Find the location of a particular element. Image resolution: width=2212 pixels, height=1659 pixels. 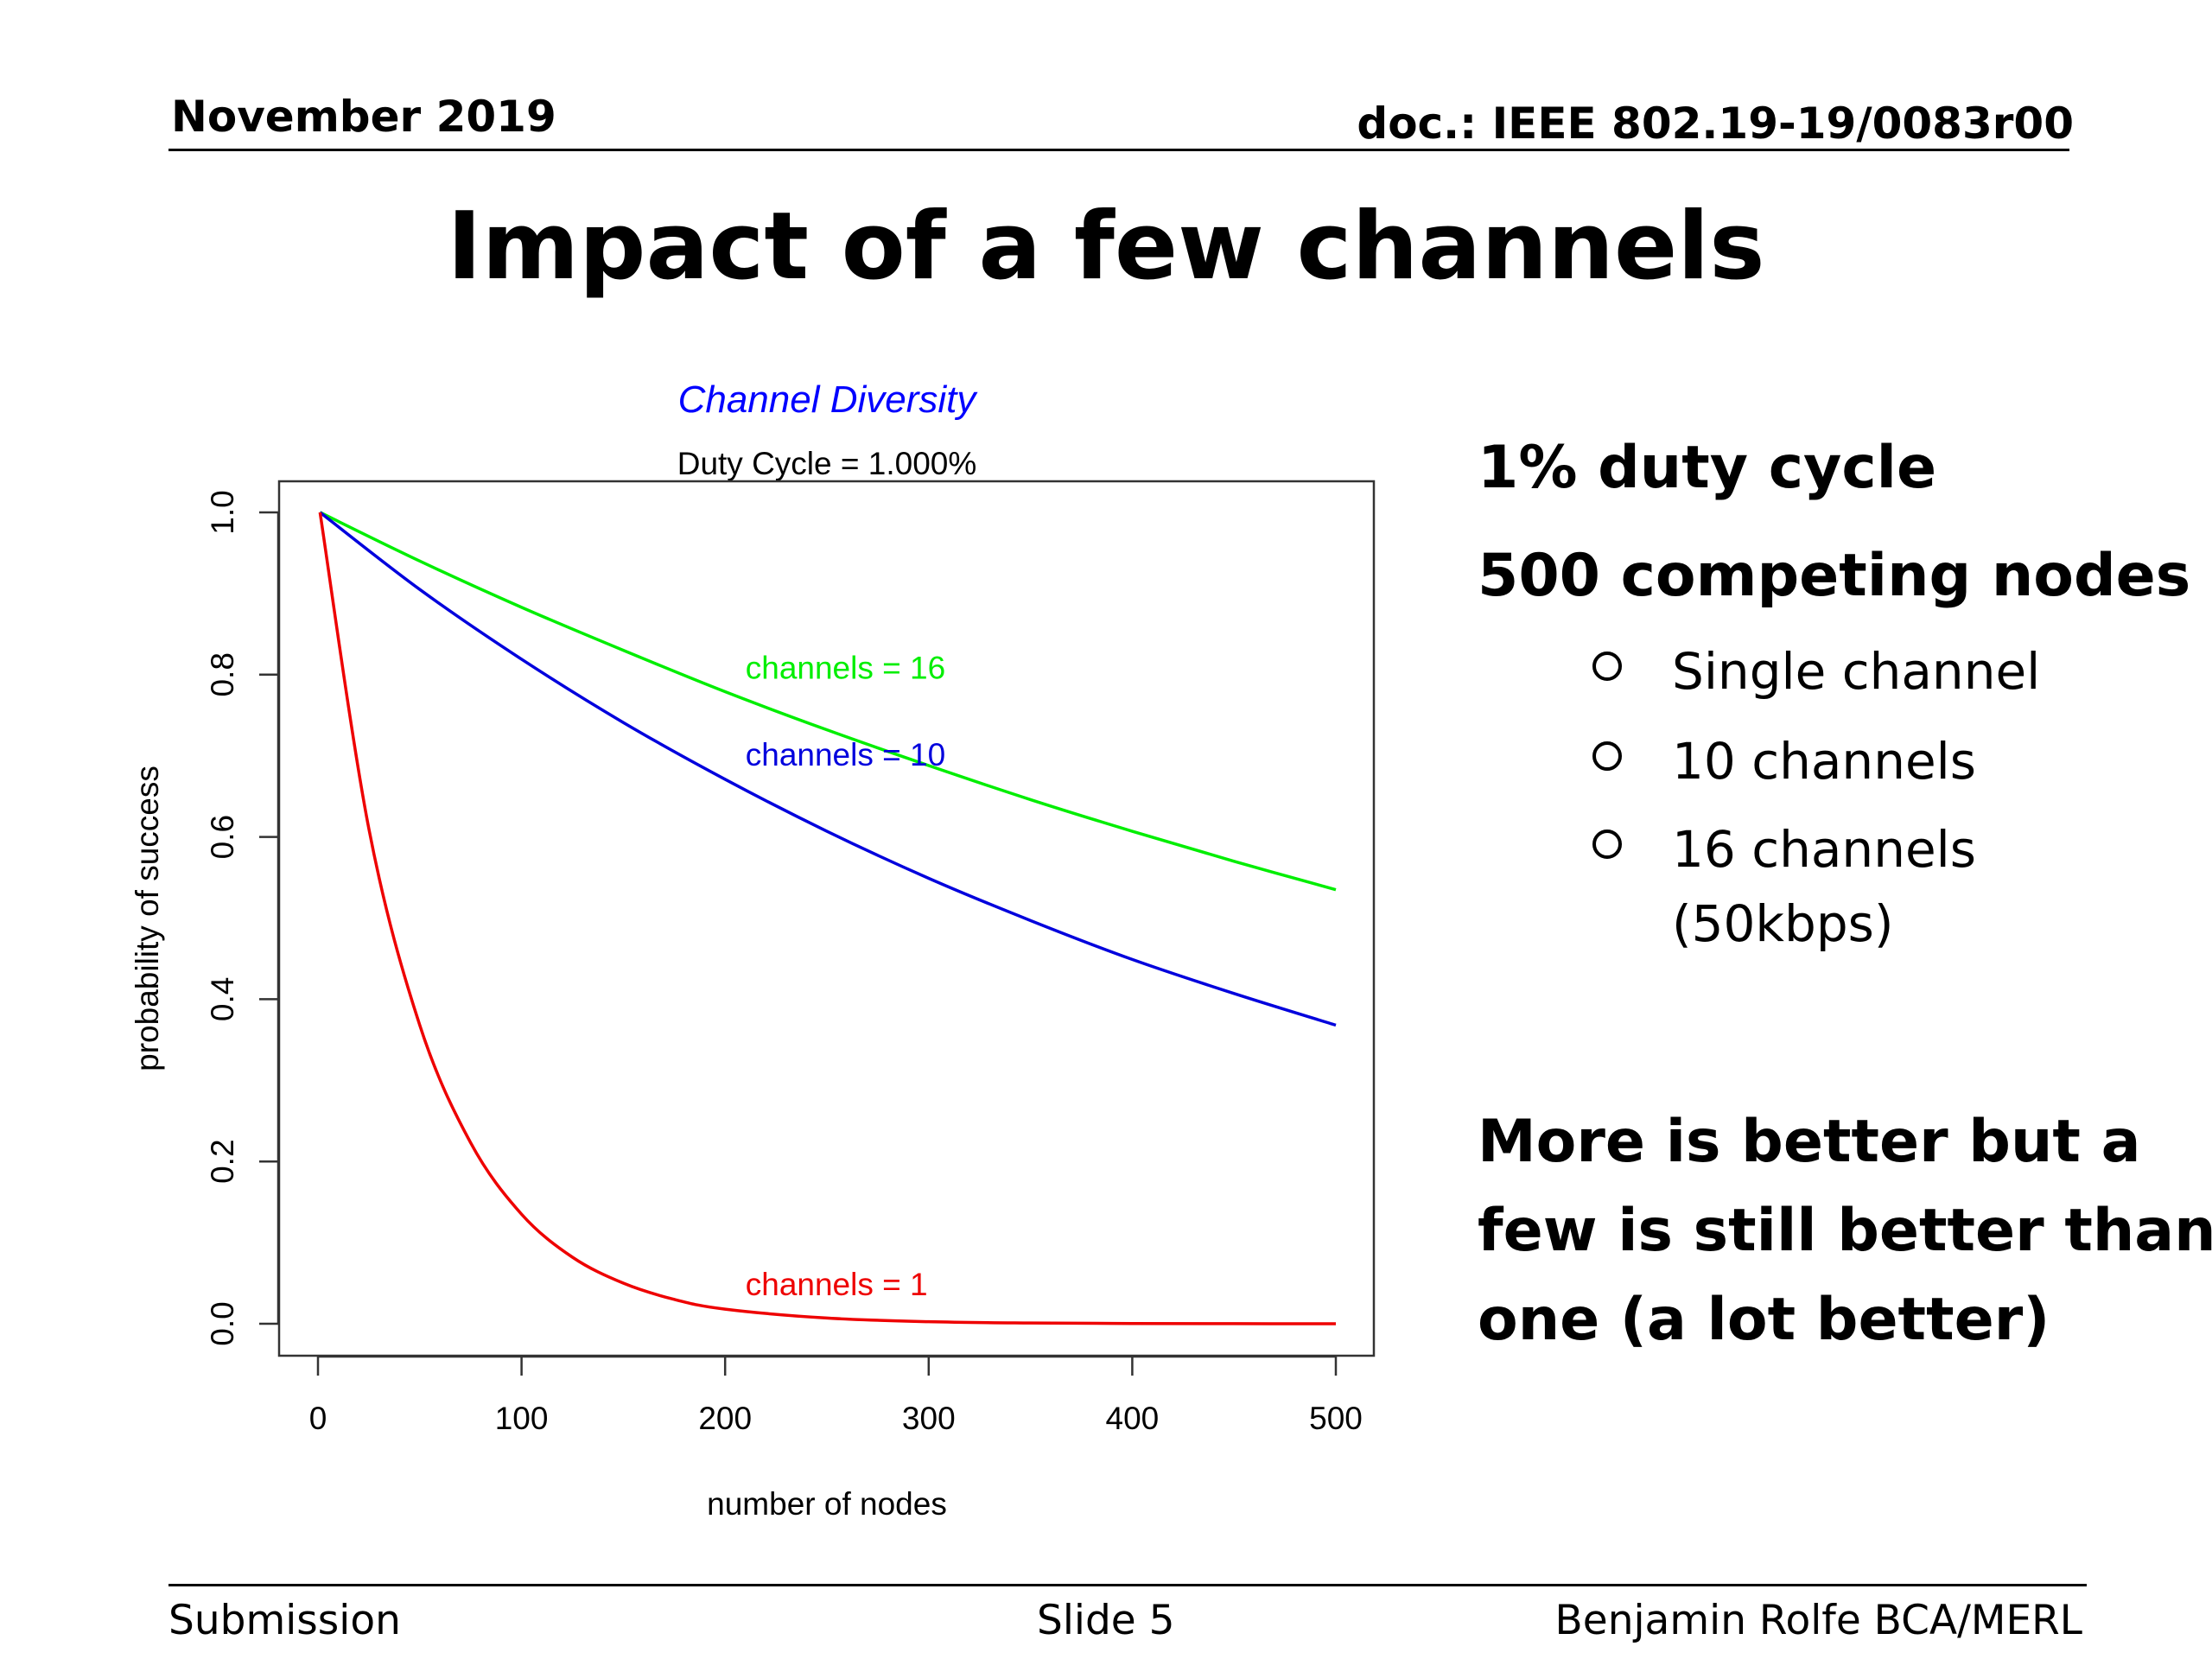

bullet-text: 16 channels is located at coordinates (1824, 849).